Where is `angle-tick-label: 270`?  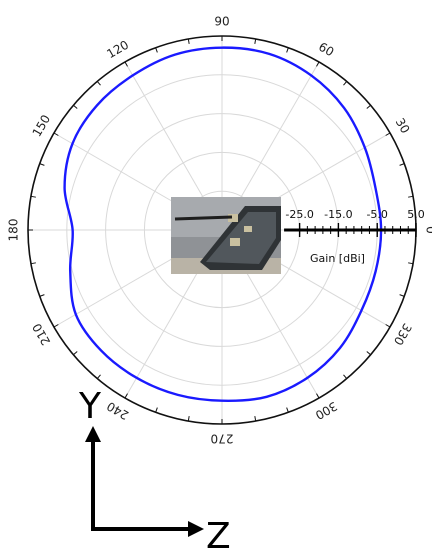 angle-tick-label: 270 is located at coordinates (222, 439).